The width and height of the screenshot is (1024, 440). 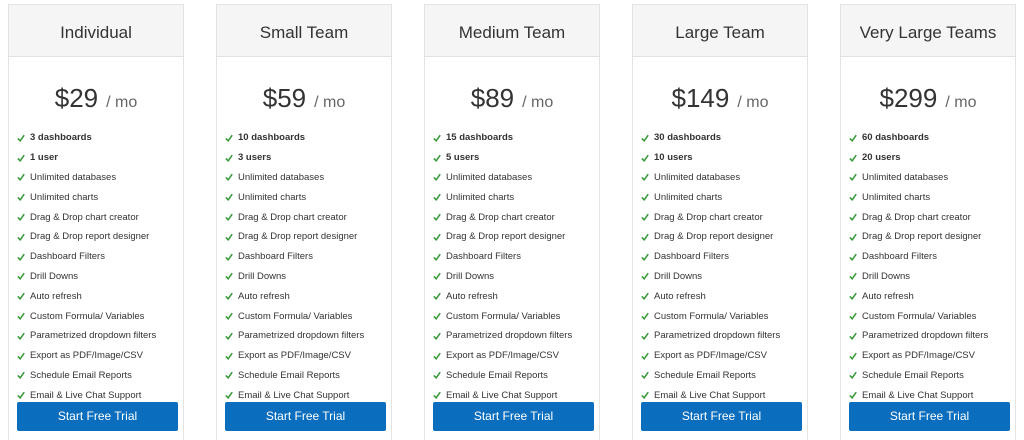 I want to click on feature-text: Drag & Drop report designer, so click(x=714, y=237).